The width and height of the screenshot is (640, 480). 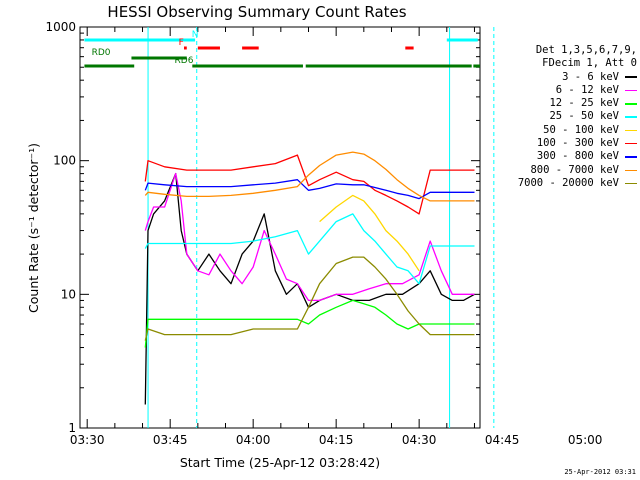 I want to click on y-axis-label: Count Rate (s⁻¹ detector⁻¹), so click(x=33, y=228).